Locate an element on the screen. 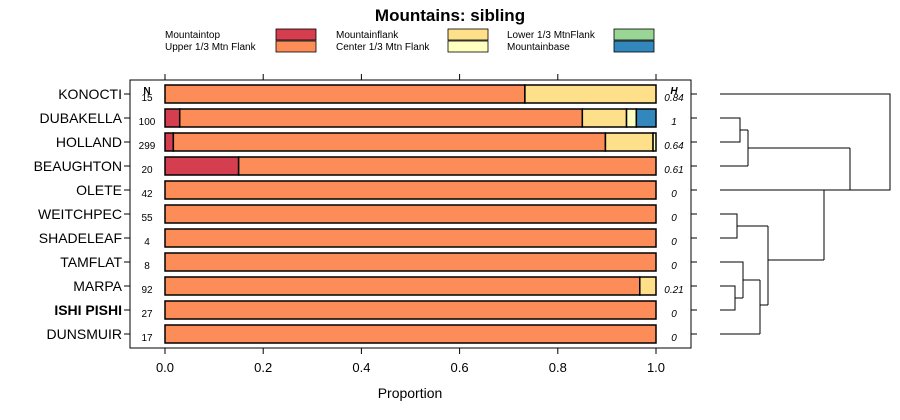 This screenshot has width=900, height=420. x-axis-label: Proportion is located at coordinates (410, 393).